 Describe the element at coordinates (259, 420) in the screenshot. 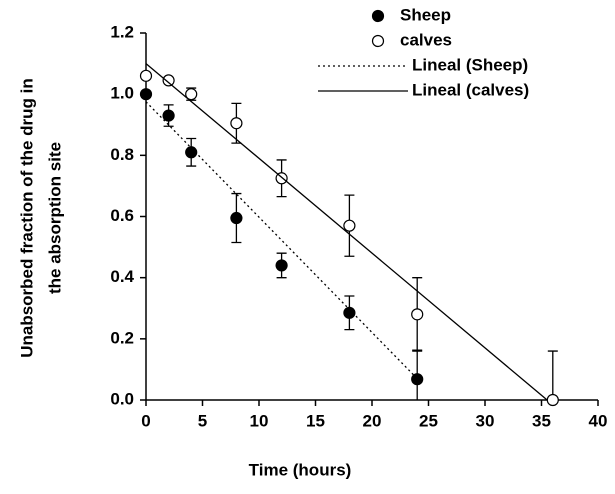

I see `x-tick-label: 10` at that location.